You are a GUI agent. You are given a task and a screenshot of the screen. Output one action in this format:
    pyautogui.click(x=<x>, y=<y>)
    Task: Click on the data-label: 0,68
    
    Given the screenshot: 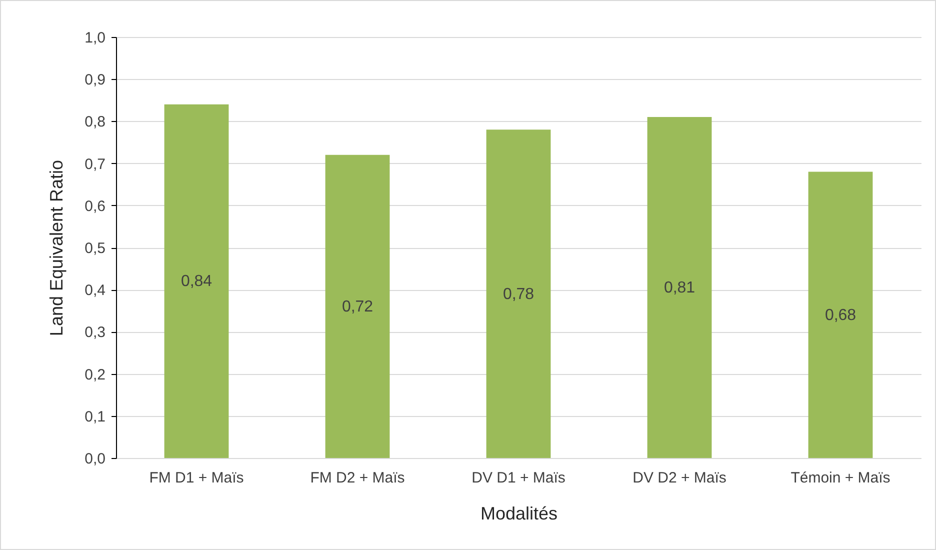 What is the action you would take?
    pyautogui.click(x=840, y=315)
    